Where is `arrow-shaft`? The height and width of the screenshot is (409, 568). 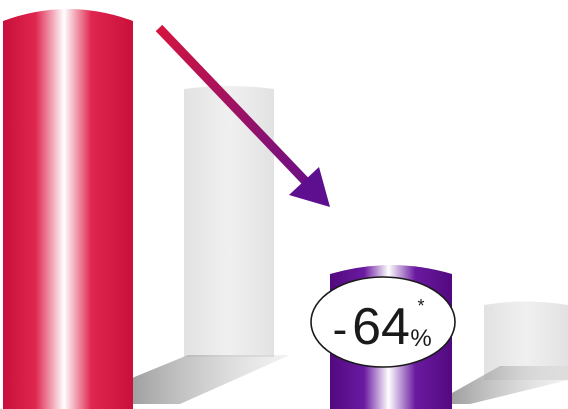 arrow-shaft is located at coordinates (234, 107).